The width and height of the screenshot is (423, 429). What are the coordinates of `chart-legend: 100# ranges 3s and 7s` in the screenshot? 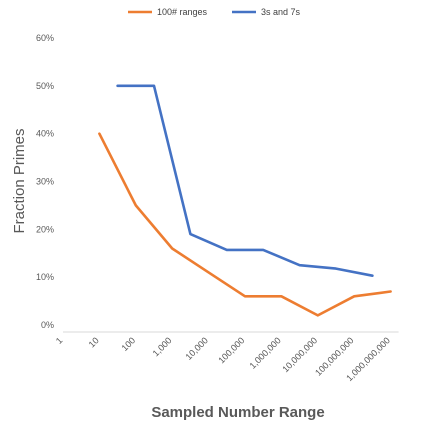 It's located at (214, 12).